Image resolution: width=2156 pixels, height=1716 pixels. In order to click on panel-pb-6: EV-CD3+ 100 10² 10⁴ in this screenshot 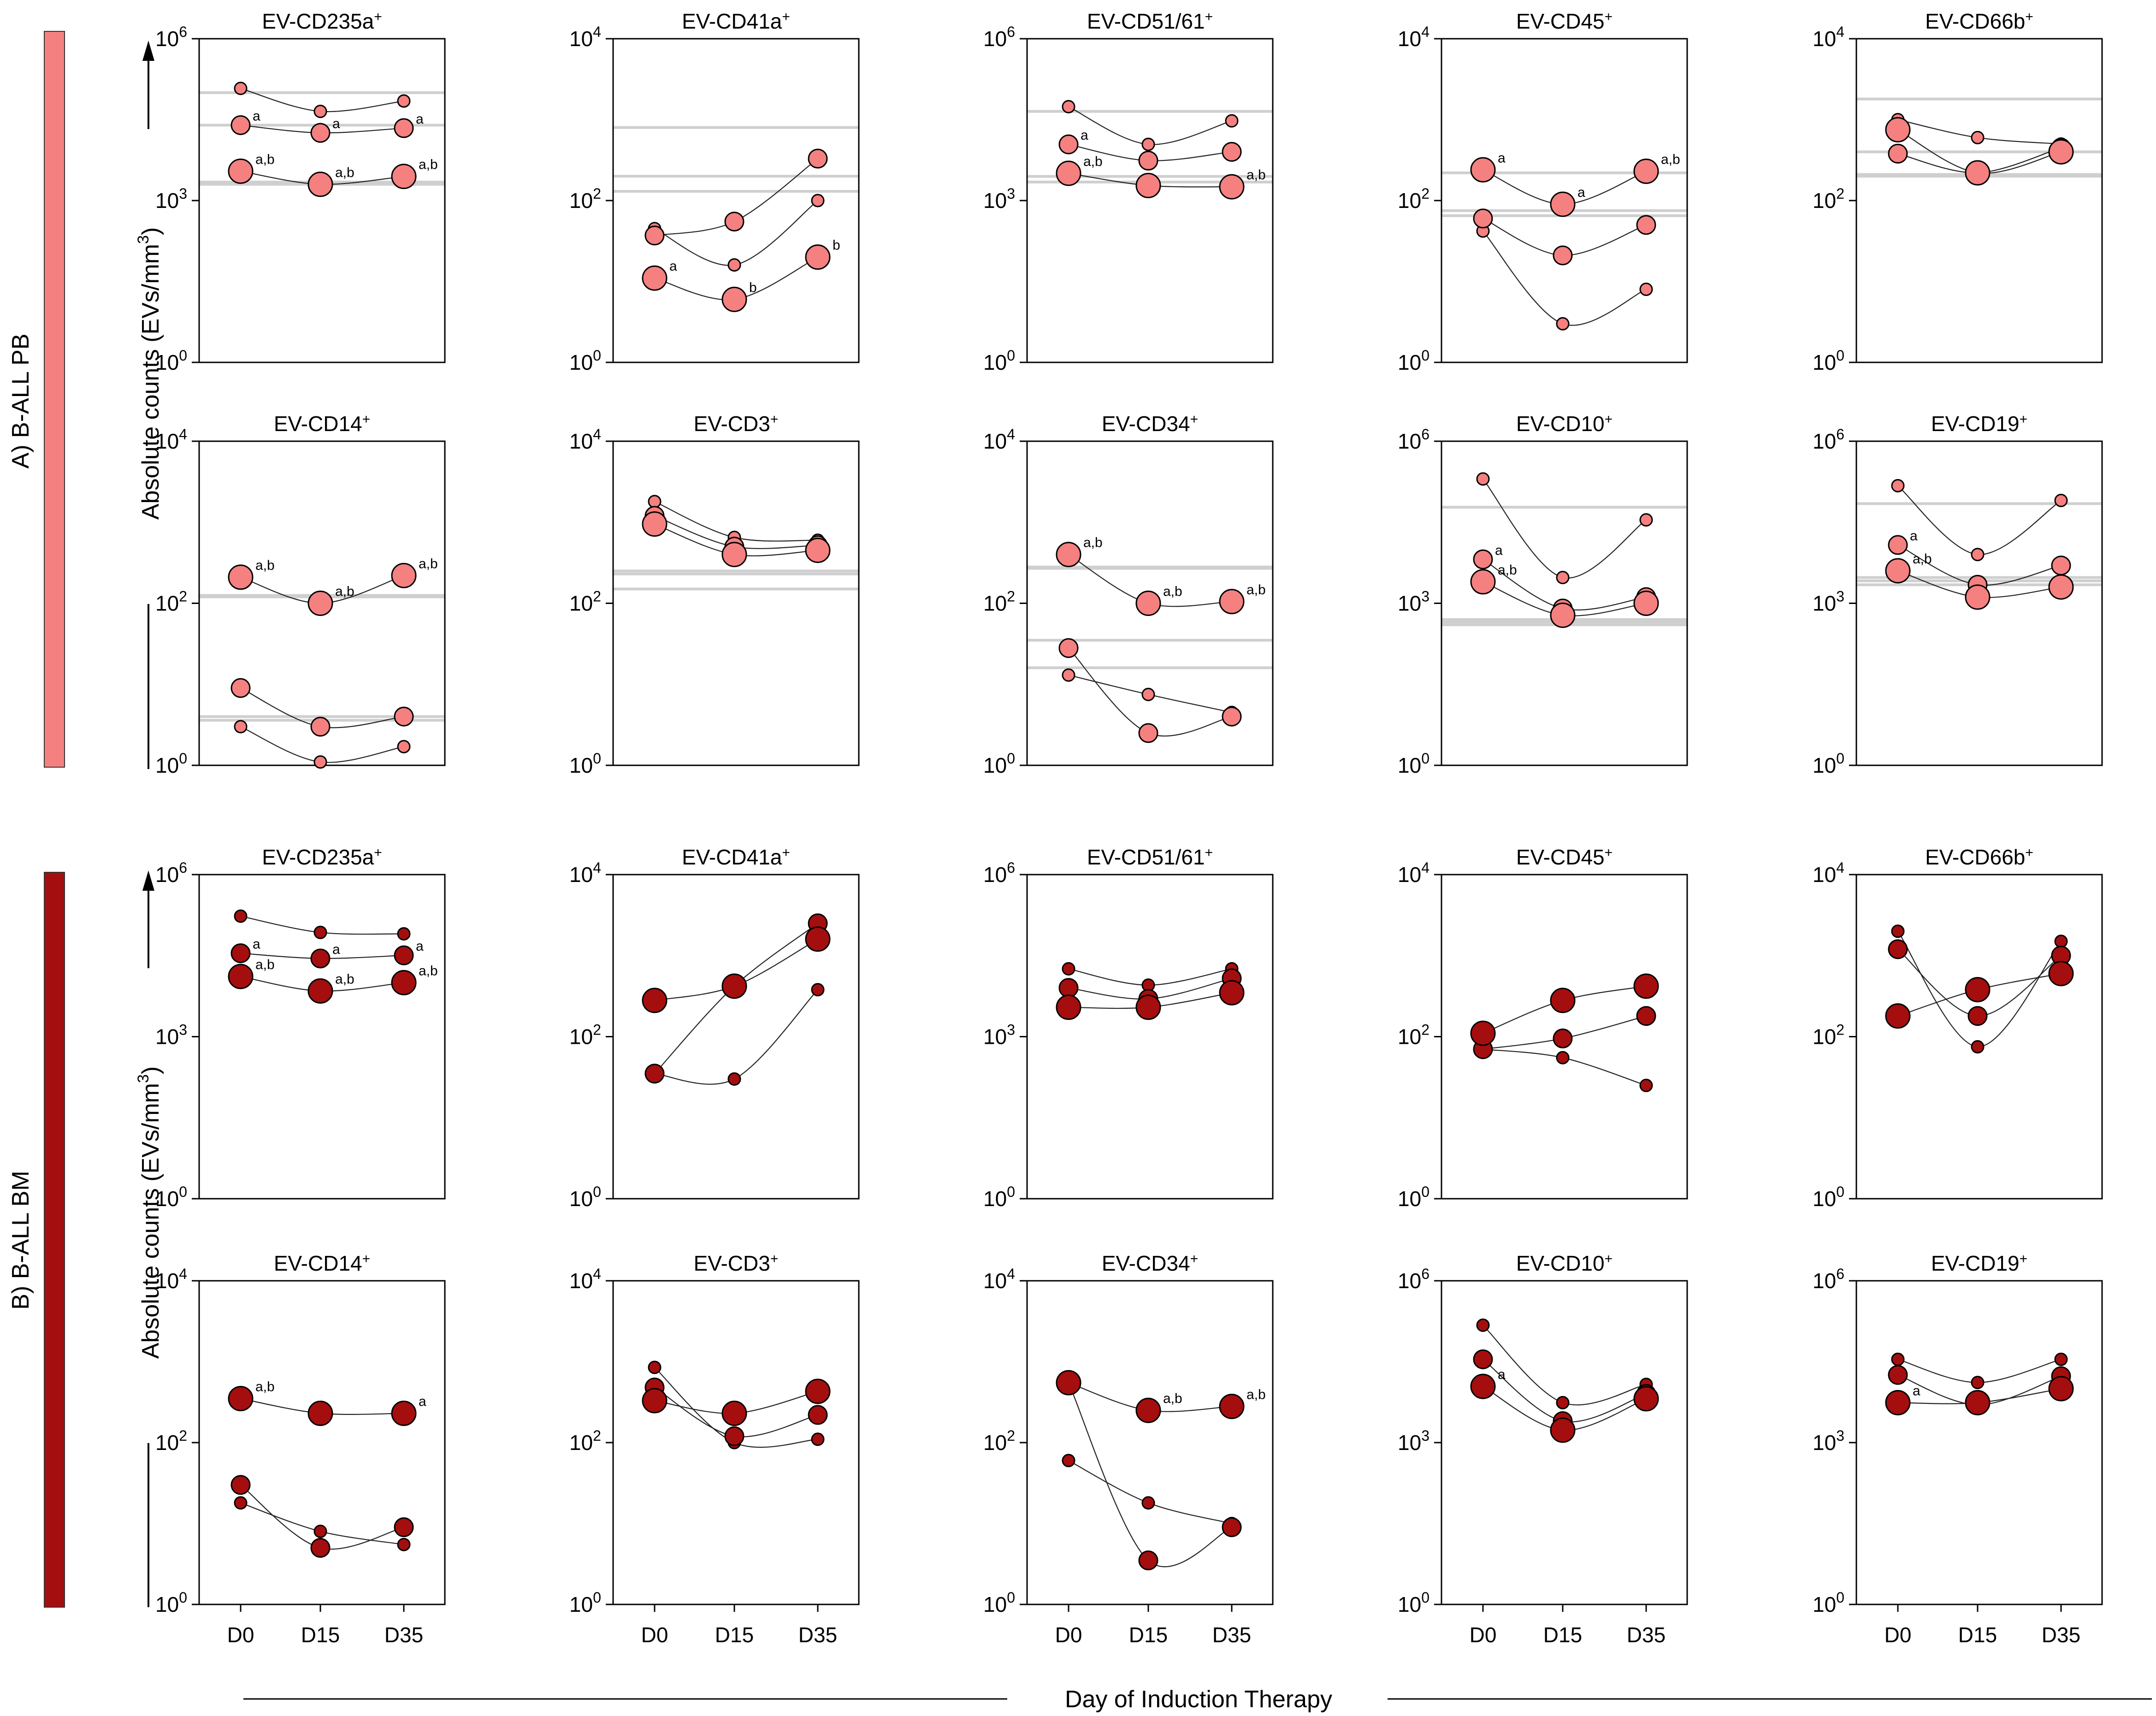, I will do `click(714, 594)`.